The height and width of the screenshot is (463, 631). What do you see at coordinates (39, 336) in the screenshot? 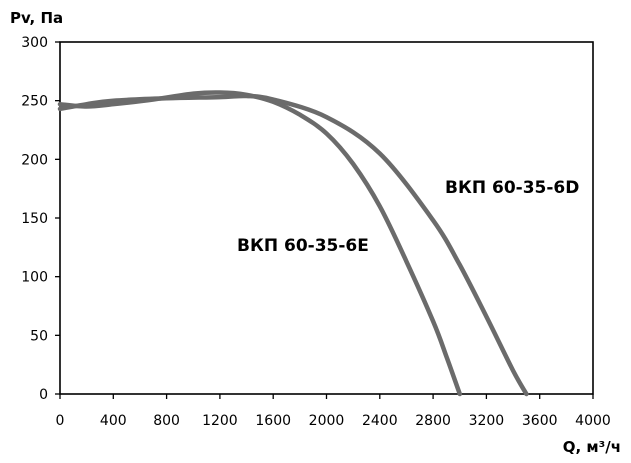
I see `y-tick-label: 50` at bounding box center [39, 336].